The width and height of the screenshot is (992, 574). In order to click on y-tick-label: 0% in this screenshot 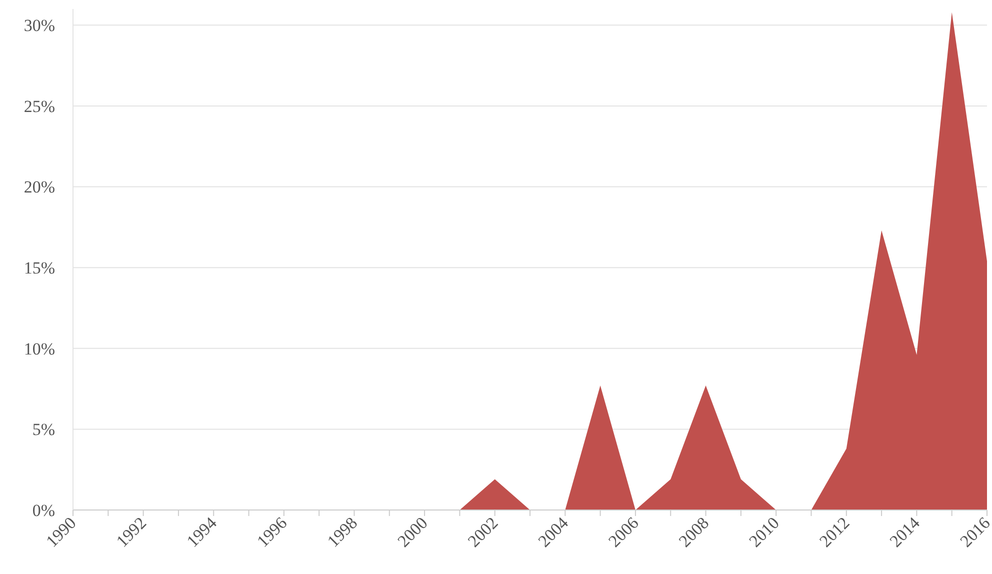, I will do `click(43, 510)`.